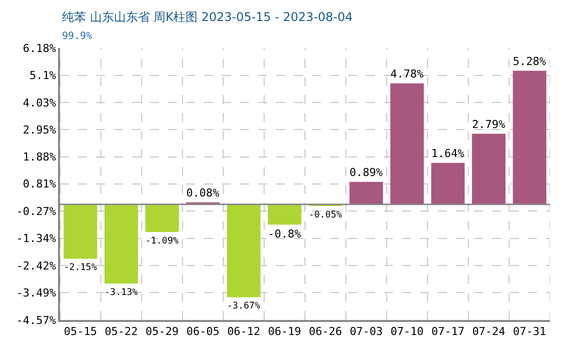 The height and width of the screenshot is (350, 580). Describe the element at coordinates (489, 331) in the screenshot. I see `x-tick-label: 07-24` at that location.